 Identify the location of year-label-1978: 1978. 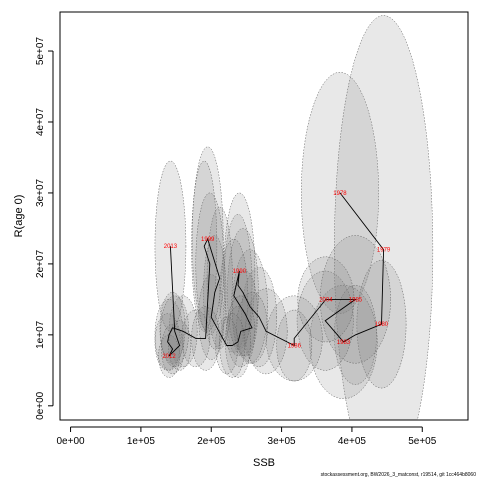
(340, 194).